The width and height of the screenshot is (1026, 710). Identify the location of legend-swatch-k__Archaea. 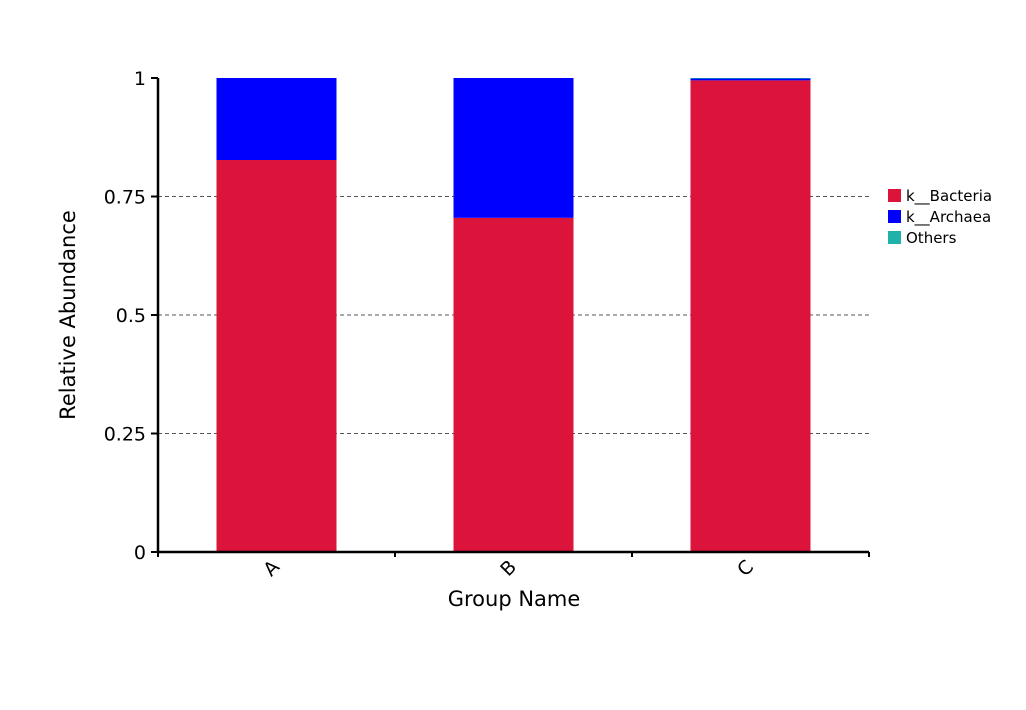
(894, 216).